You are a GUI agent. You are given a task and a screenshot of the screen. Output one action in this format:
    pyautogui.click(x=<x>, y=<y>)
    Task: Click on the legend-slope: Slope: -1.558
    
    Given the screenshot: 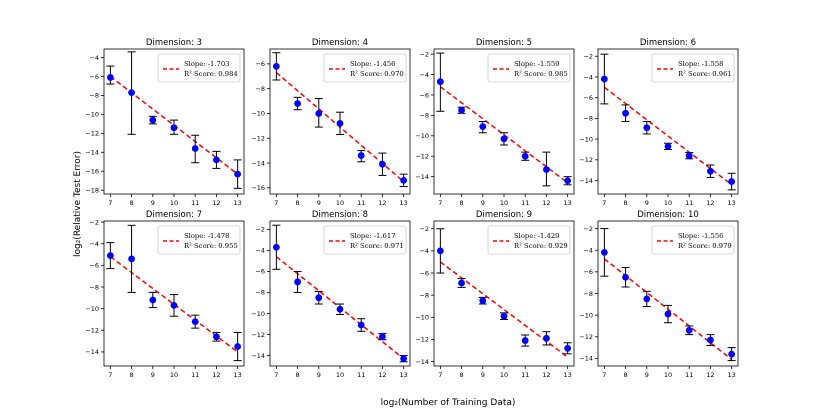 What is the action you would take?
    pyautogui.click(x=701, y=64)
    